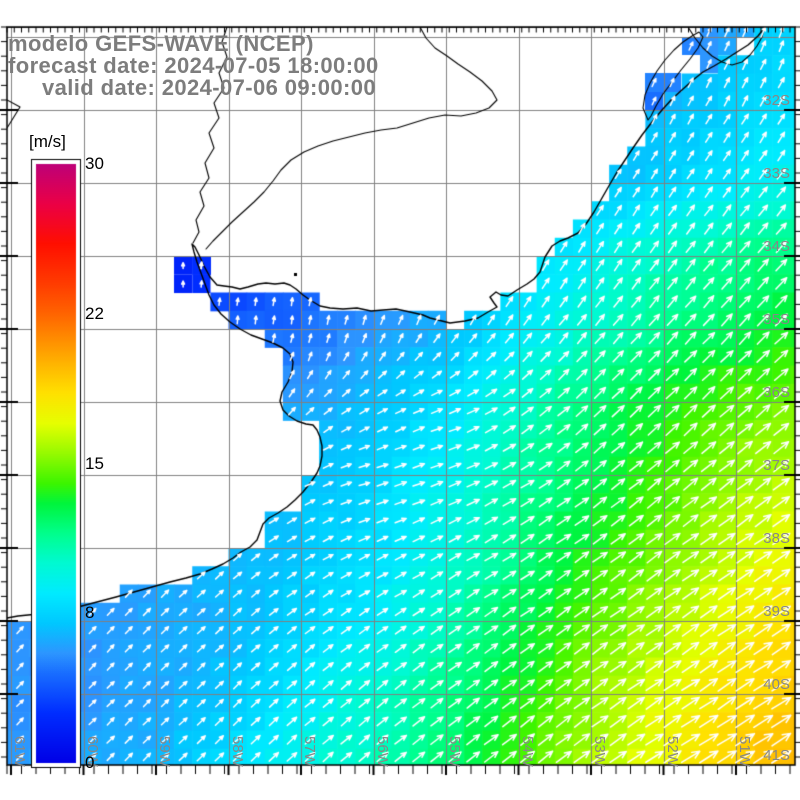 The image size is (800, 800). Describe the element at coordinates (776, 465) in the screenshot. I see `lat-label-37s: 37S` at that location.